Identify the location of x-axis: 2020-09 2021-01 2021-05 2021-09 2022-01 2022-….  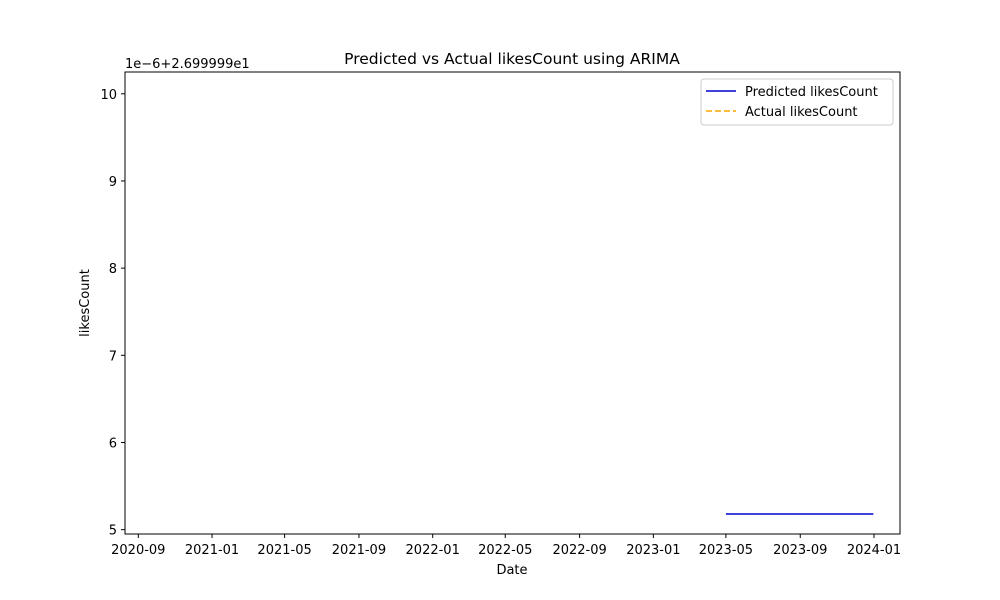
(506, 546).